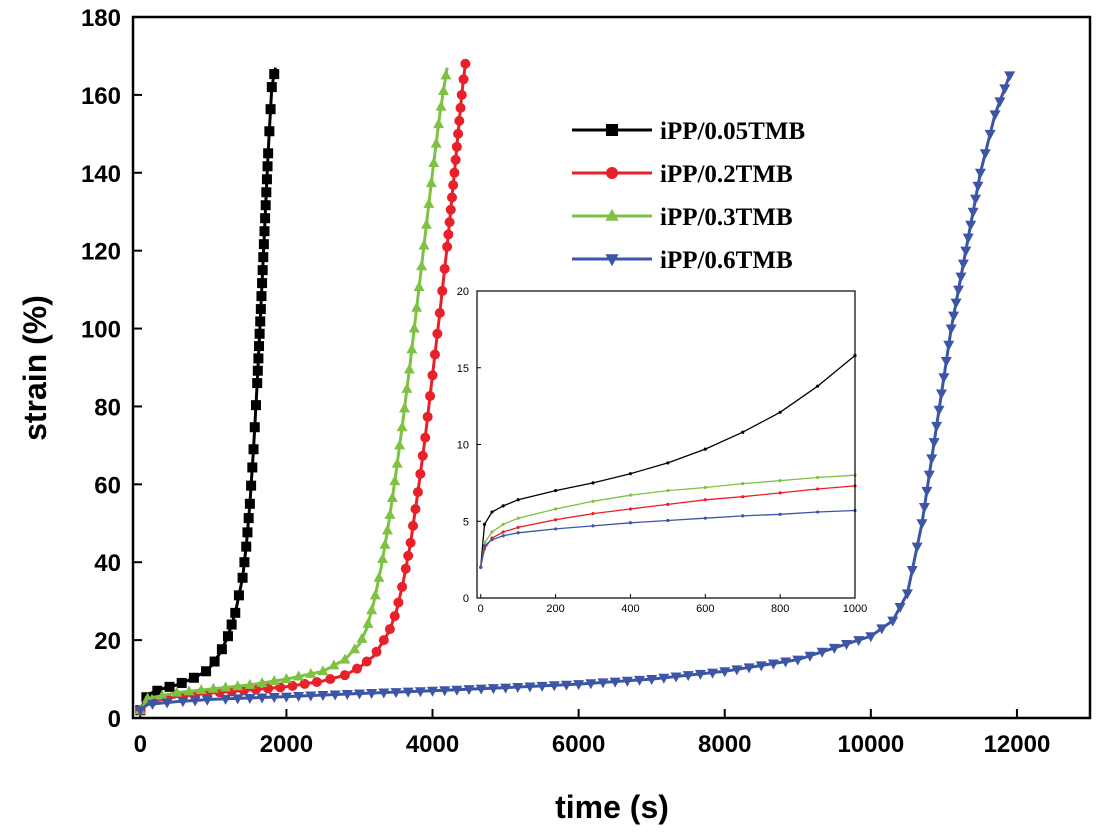  I want to click on legend-item-ipp-0-6tmb: iPP/0.6TMB, so click(682, 260).